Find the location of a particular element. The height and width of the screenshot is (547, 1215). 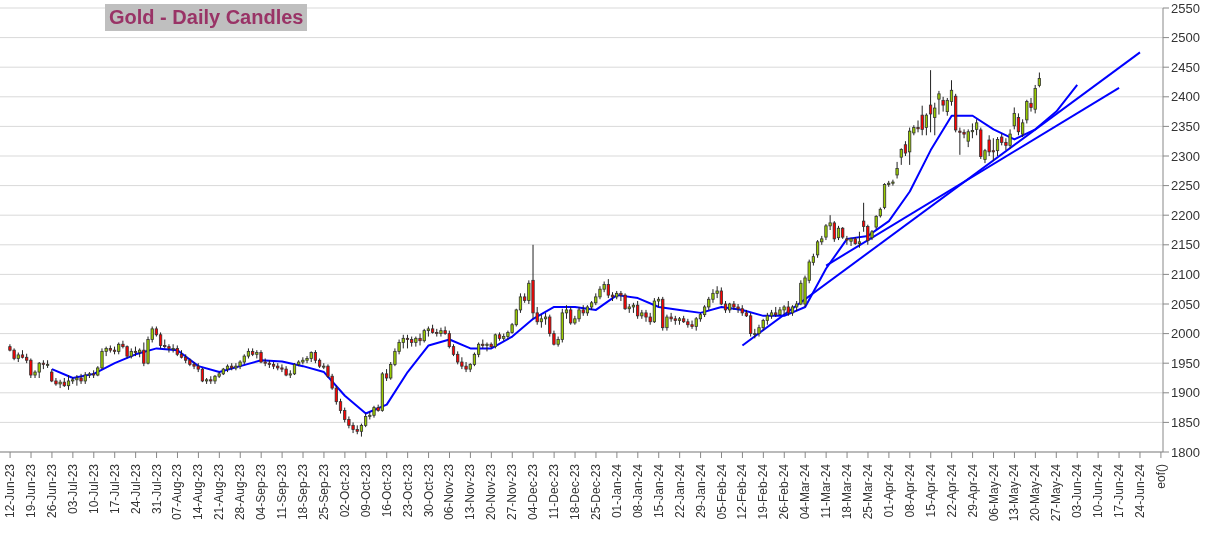

x-tick-label: 04-Sep-23 is located at coordinates (261, 492).